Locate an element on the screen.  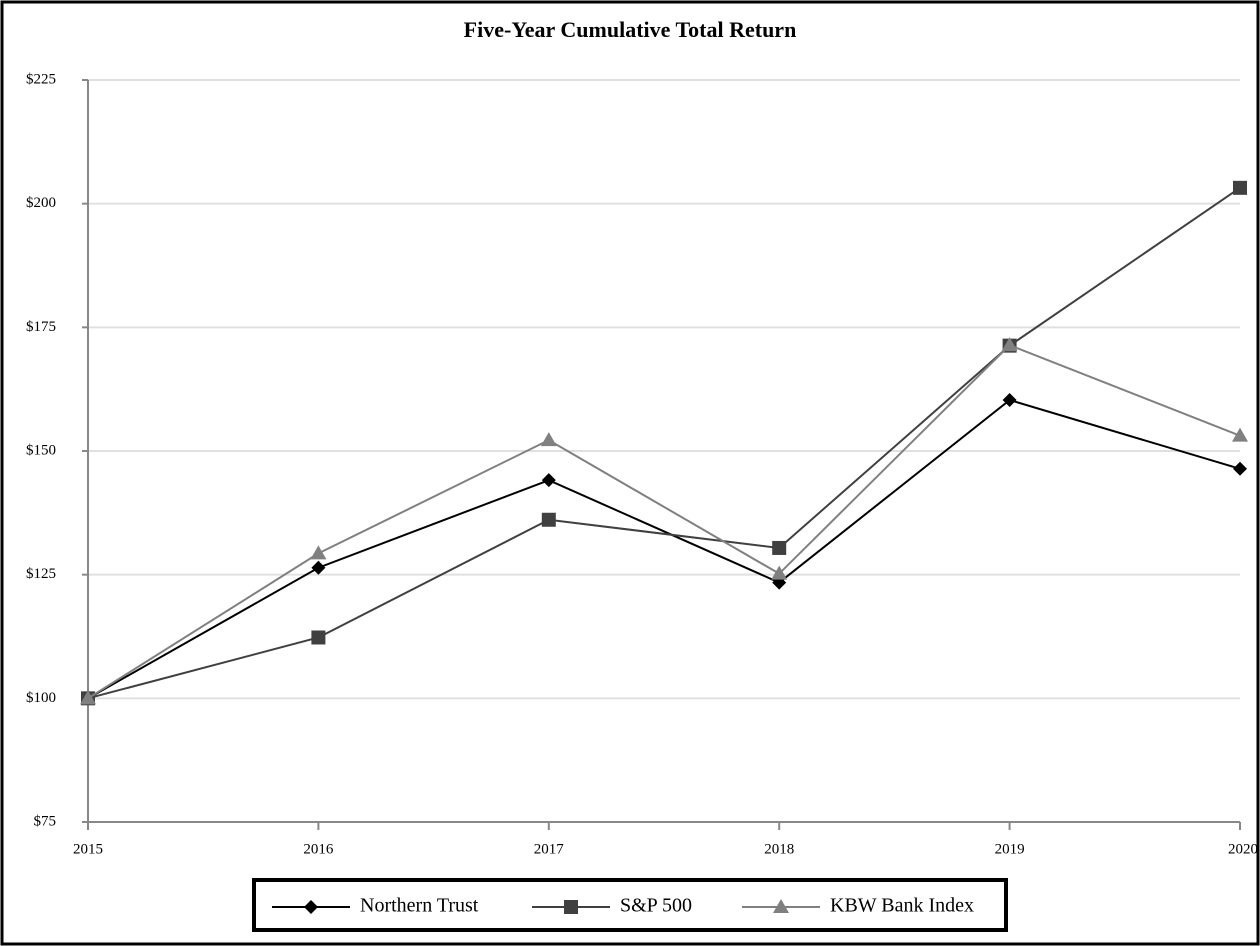
chart-title: Five-Year Cumulative Total Return is located at coordinates (630, 29).